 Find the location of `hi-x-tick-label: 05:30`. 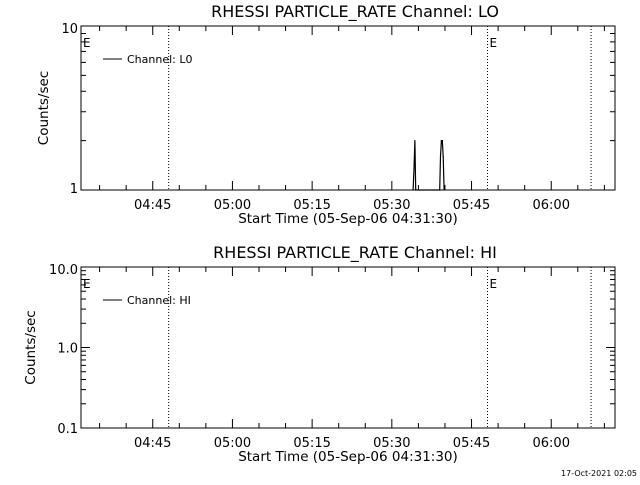

hi-x-tick-label: 05:30 is located at coordinates (391, 443).